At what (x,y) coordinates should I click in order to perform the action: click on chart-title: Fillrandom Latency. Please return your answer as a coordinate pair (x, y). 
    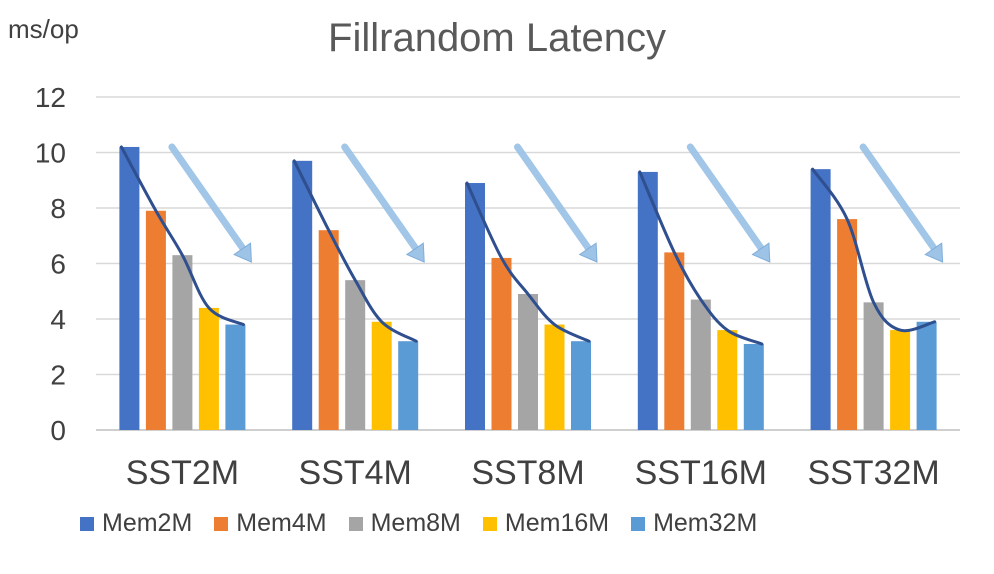
    Looking at the image, I should click on (497, 38).